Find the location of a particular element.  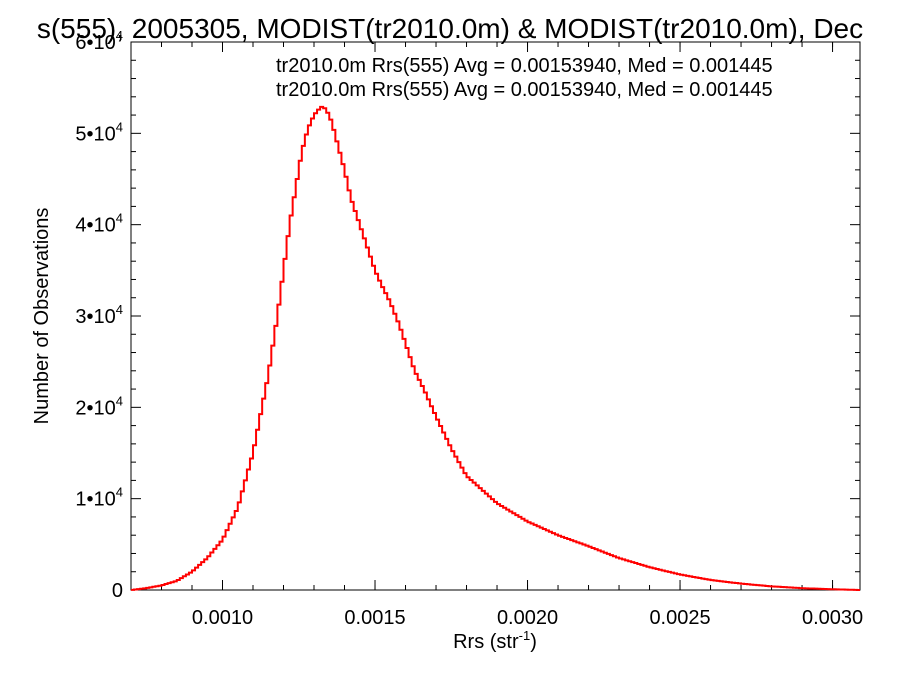

y-tick-mantissa: 1•10 is located at coordinates (95, 500).